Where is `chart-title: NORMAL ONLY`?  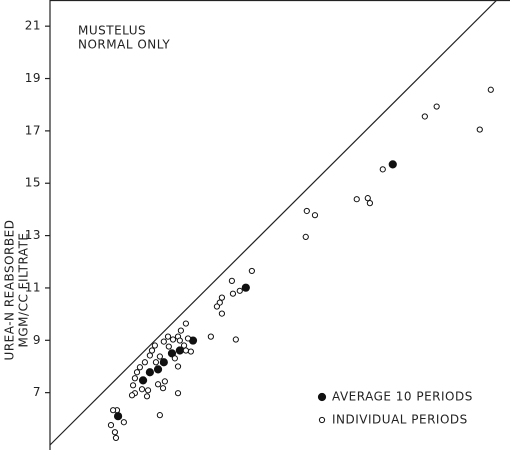
chart-title: NORMAL ONLY is located at coordinates (124, 45).